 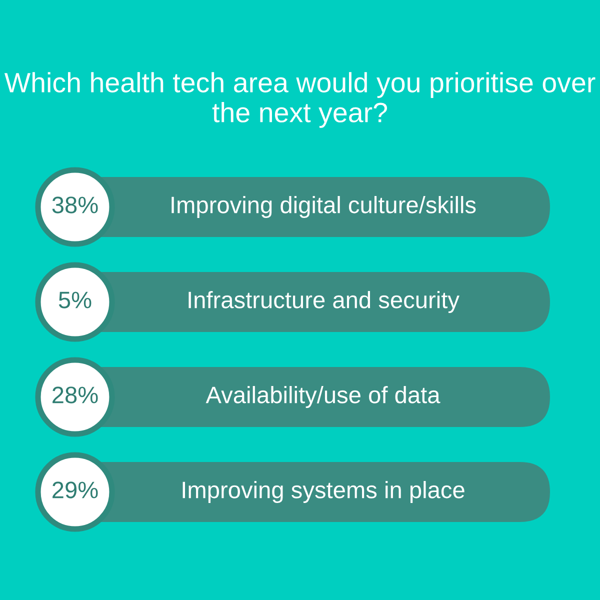 I want to click on data-label: 5%, so click(x=75, y=300).